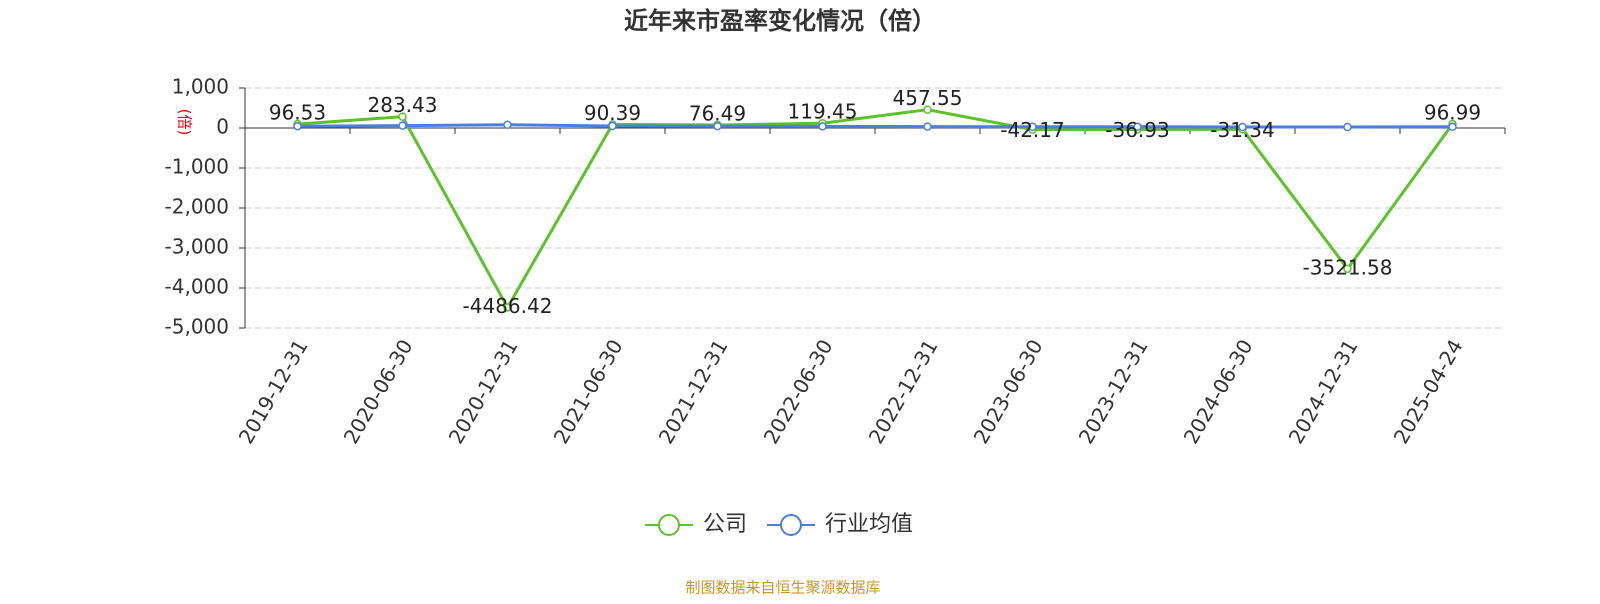  Describe the element at coordinates (297, 113) in the screenshot. I see `data-label: 96.53` at that location.